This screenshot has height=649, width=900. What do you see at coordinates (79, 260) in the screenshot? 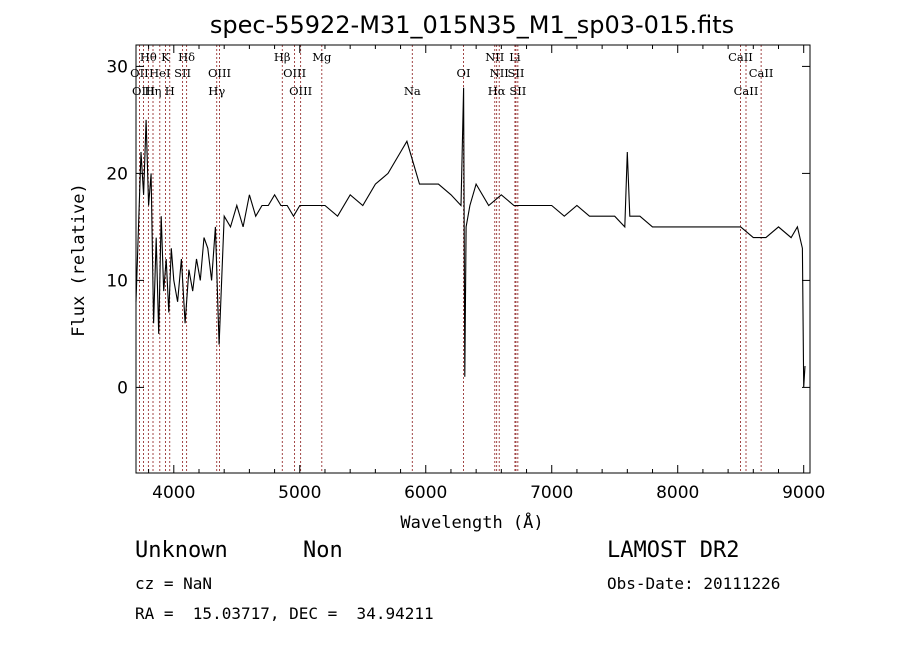
I see `y-axis-label: Flux (relative)` at bounding box center [79, 260].